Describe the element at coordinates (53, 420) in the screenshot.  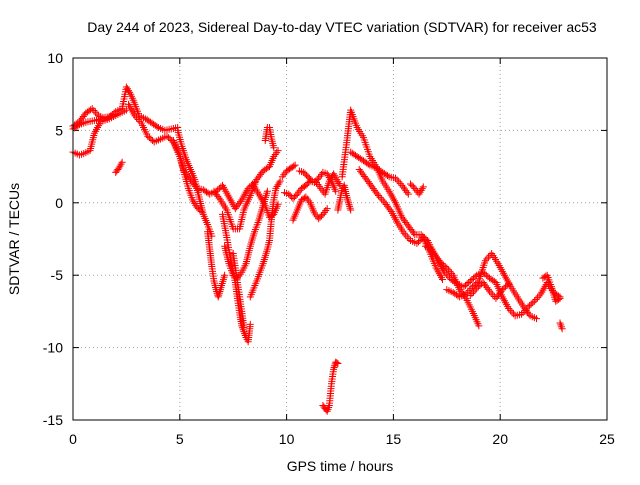
I see `y-tick-label: -15` at that location.